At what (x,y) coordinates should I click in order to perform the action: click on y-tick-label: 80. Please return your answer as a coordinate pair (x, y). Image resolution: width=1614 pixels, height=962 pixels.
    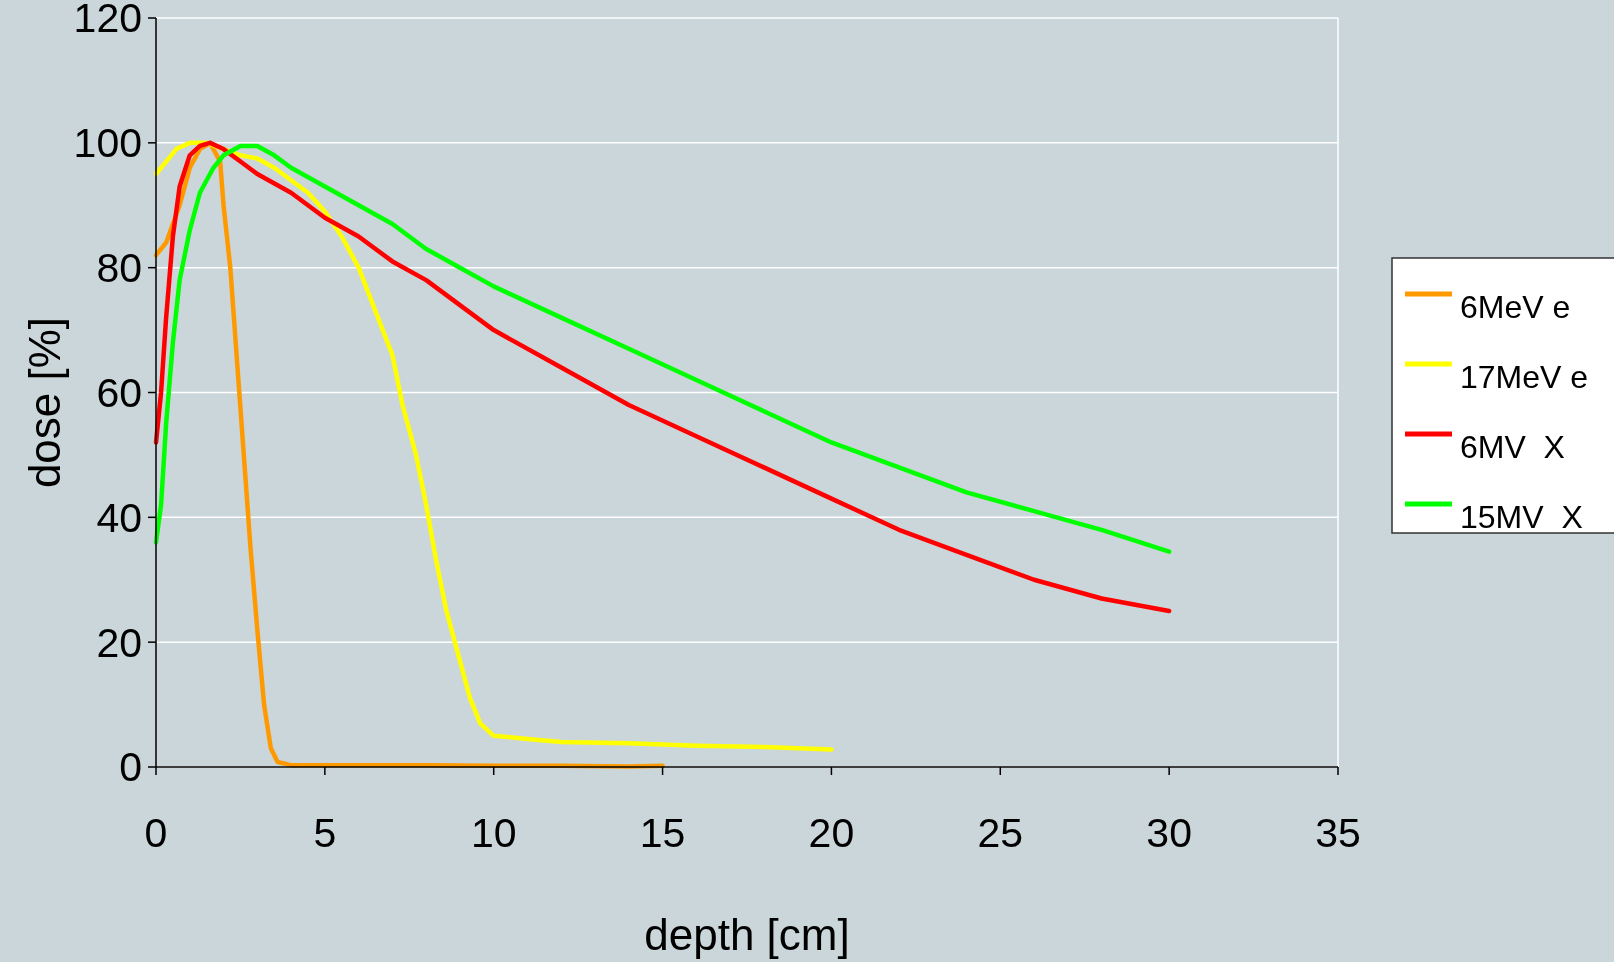
    Looking at the image, I should click on (119, 268).